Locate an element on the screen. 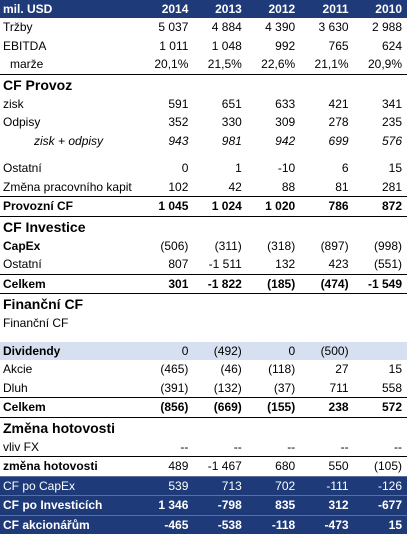 The image size is (407, 534). section-title: Finanční CF is located at coordinates (203, 303).